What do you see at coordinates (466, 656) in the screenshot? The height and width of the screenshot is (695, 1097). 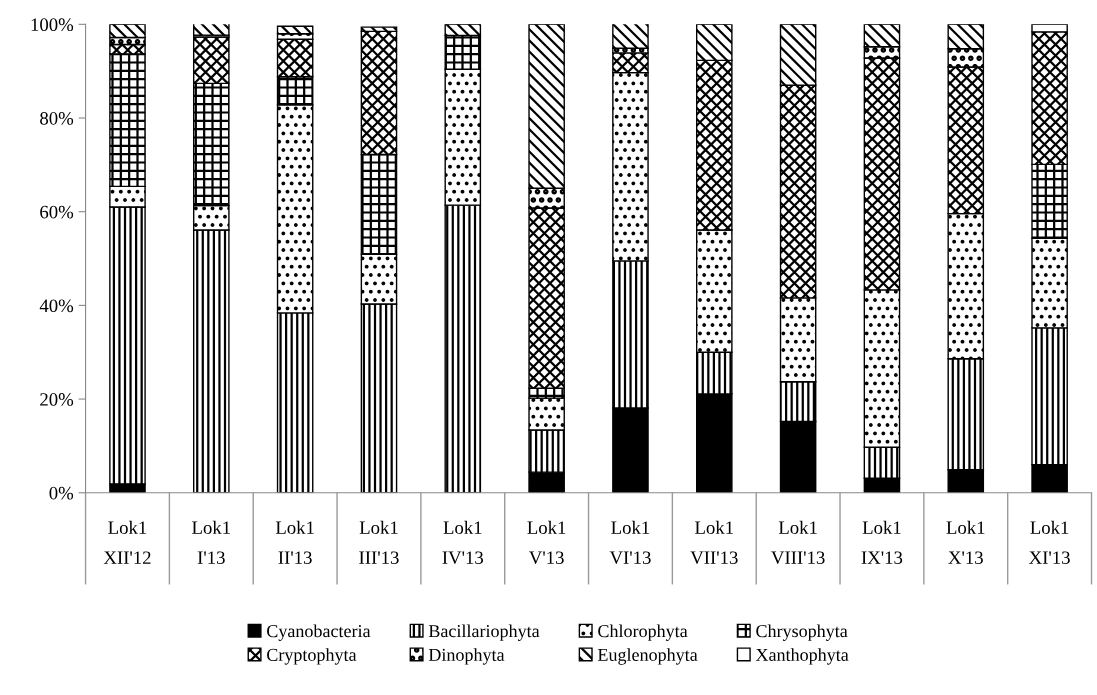 I see `legend-label: Dinophyta` at bounding box center [466, 656].